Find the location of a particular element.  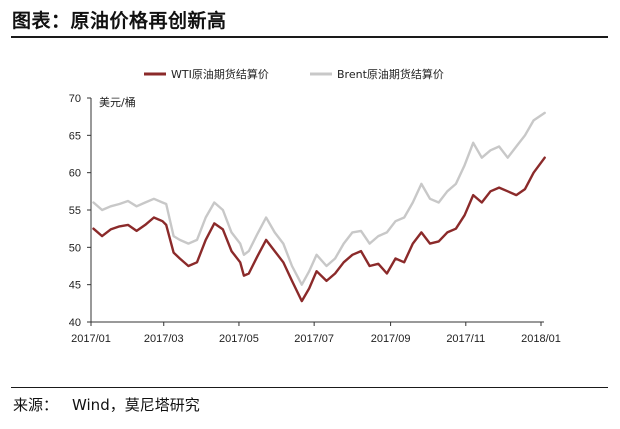

chart-legend: WTI原油期货结算价 Brent原油期货结算价 is located at coordinates (294, 74).